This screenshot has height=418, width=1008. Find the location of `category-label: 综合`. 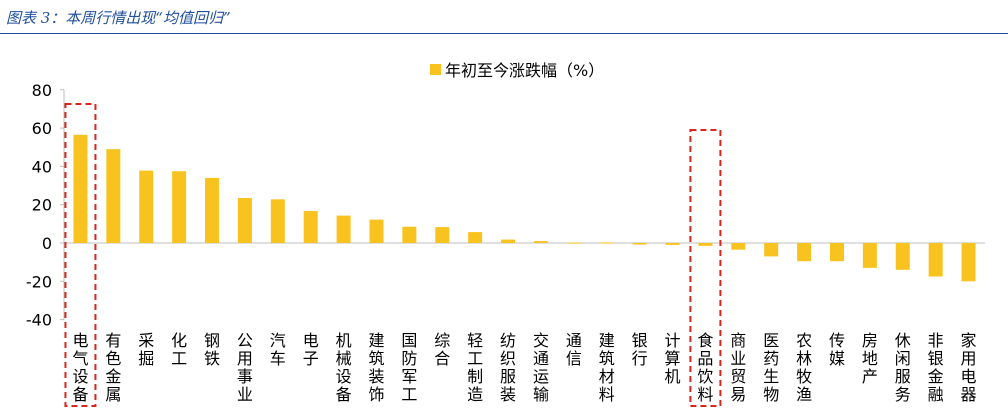

category-label: 综合 is located at coordinates (442, 349).